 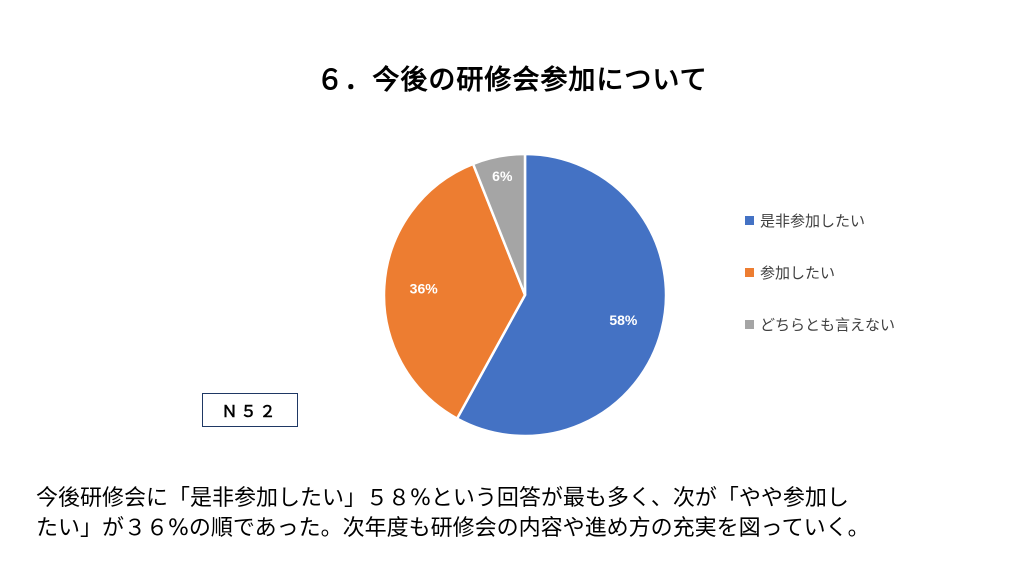 What do you see at coordinates (623, 320) in the screenshot?
I see `pie-data-label-1: 58%` at bounding box center [623, 320].